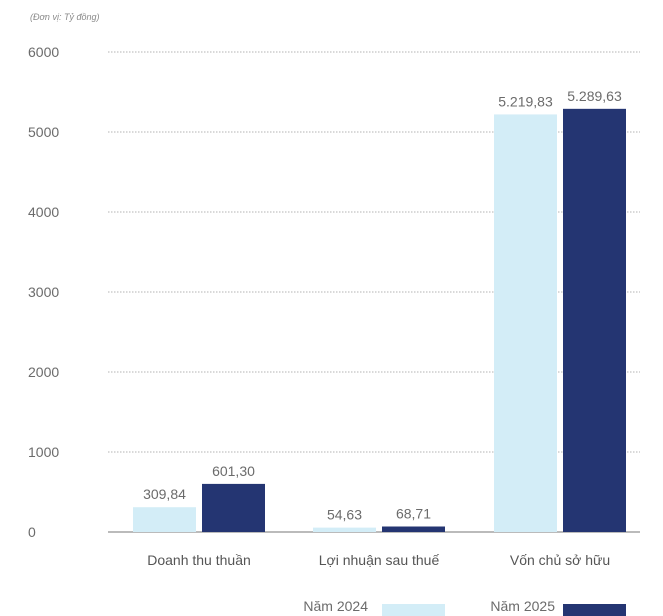 This screenshot has width=663, height=616. I want to click on y-tick-label: 3000, so click(43, 292).